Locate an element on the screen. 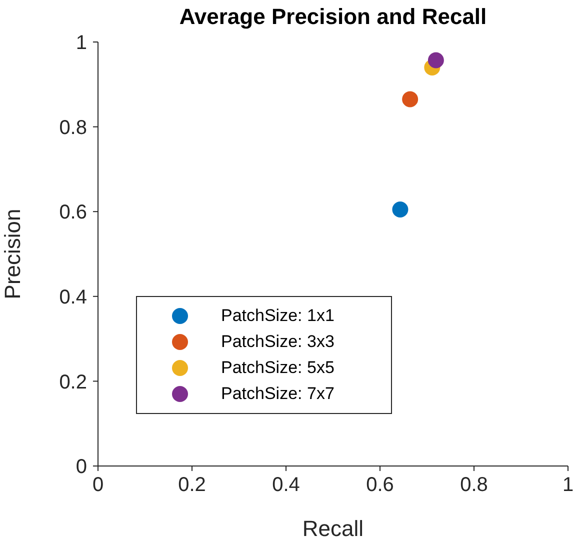 This screenshot has width=574, height=550. legend-label: PatchSize: 3x3 is located at coordinates (277, 342).